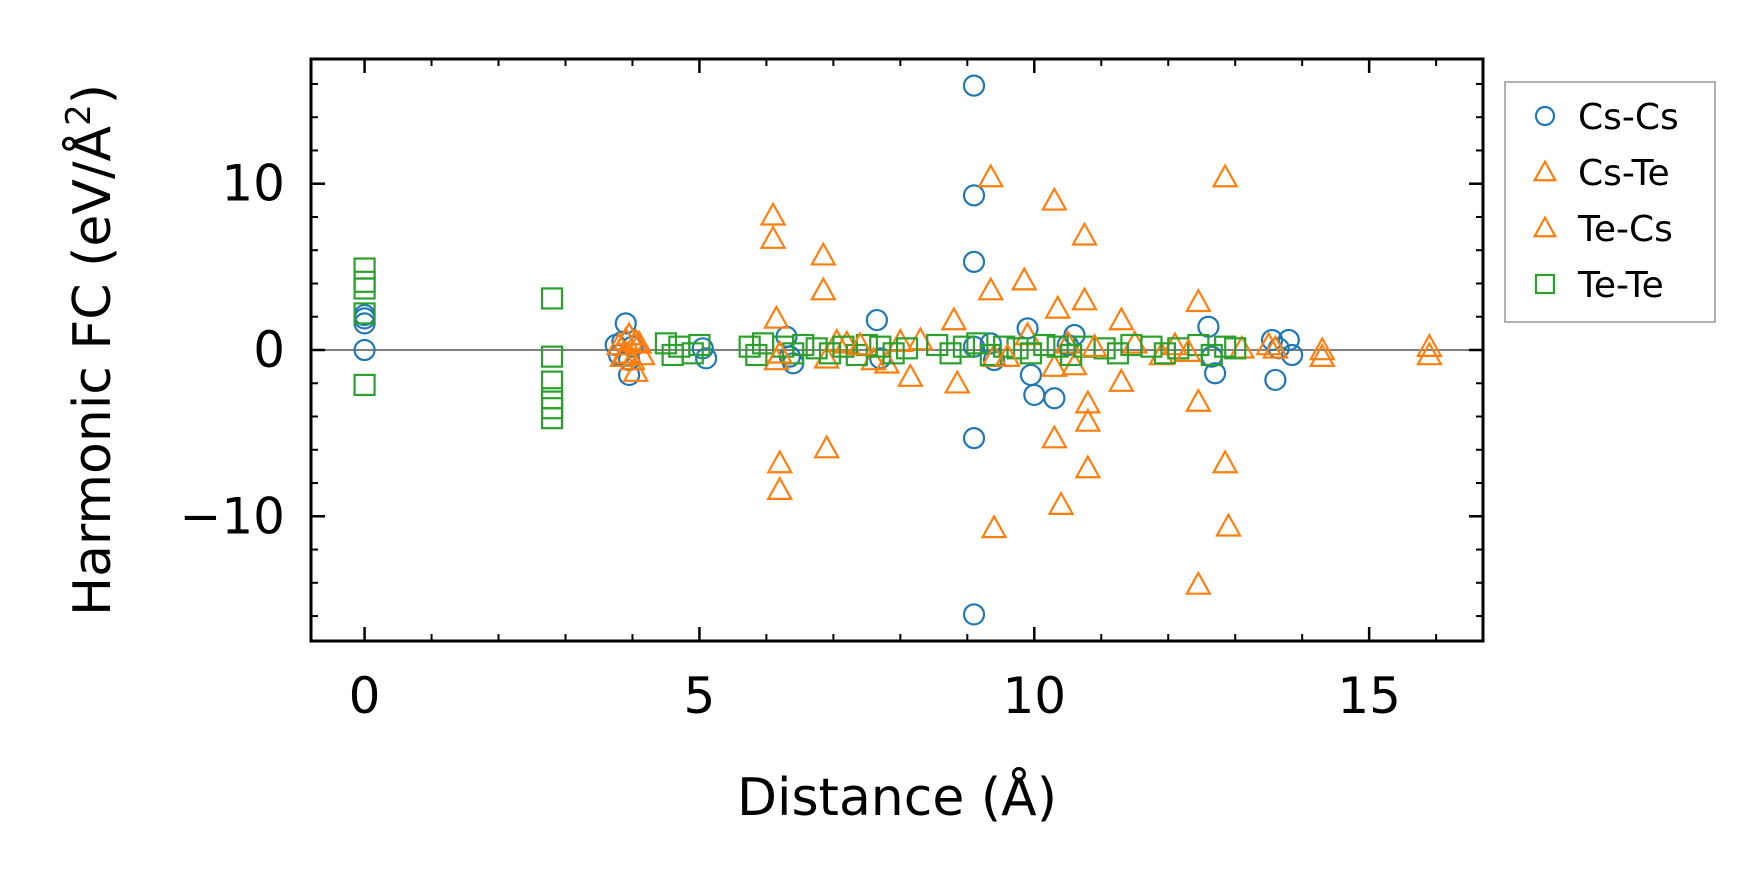 This screenshot has width=1763, height=883. Describe the element at coordinates (365, 696) in the screenshot. I see `x-tick-label: 0` at that location.